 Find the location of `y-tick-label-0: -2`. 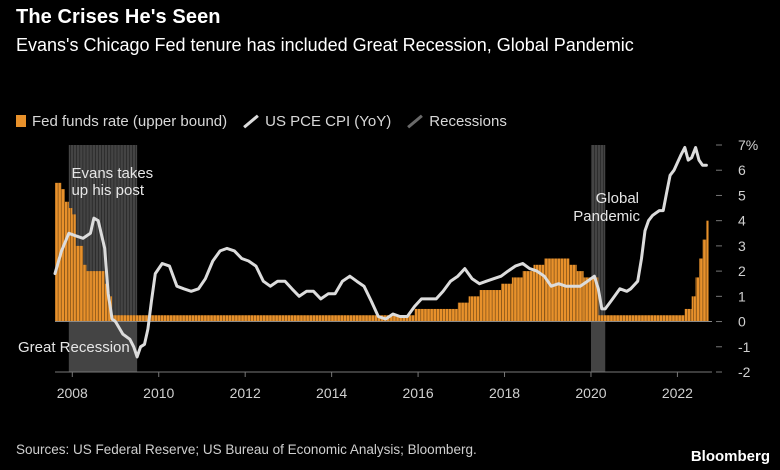

y-tick-label-0: -2 is located at coordinates (744, 372).